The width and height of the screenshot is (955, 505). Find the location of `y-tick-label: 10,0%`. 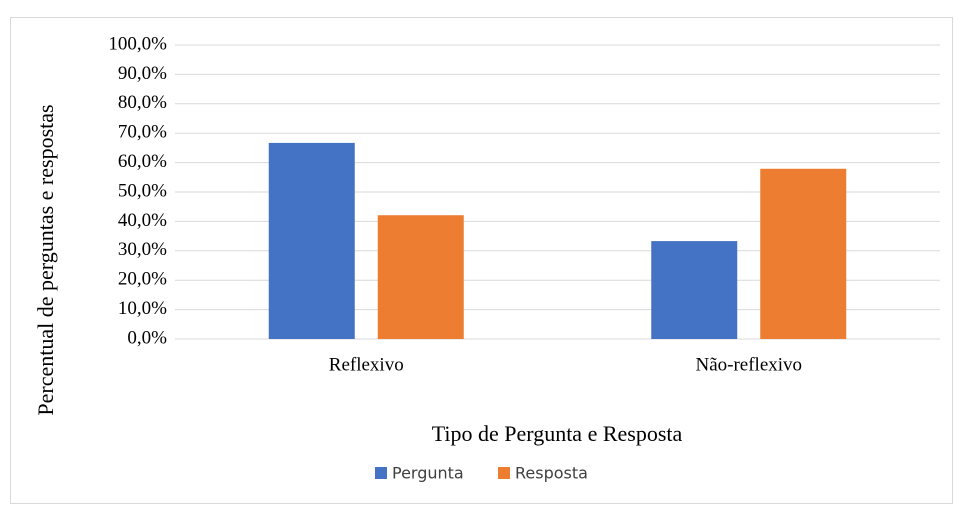

y-tick-label: 10,0% is located at coordinates (142, 308).